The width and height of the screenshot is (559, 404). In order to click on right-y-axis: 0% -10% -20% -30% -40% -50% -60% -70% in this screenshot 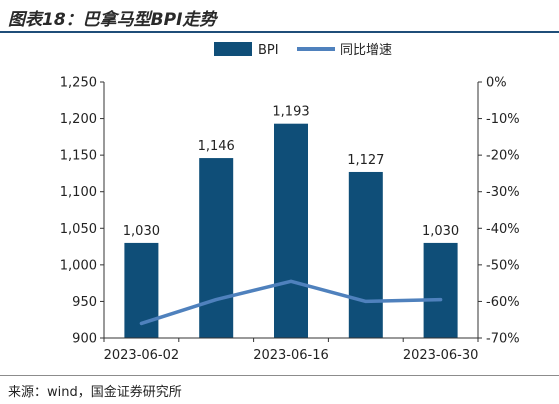, I will do `click(498, 211)`.